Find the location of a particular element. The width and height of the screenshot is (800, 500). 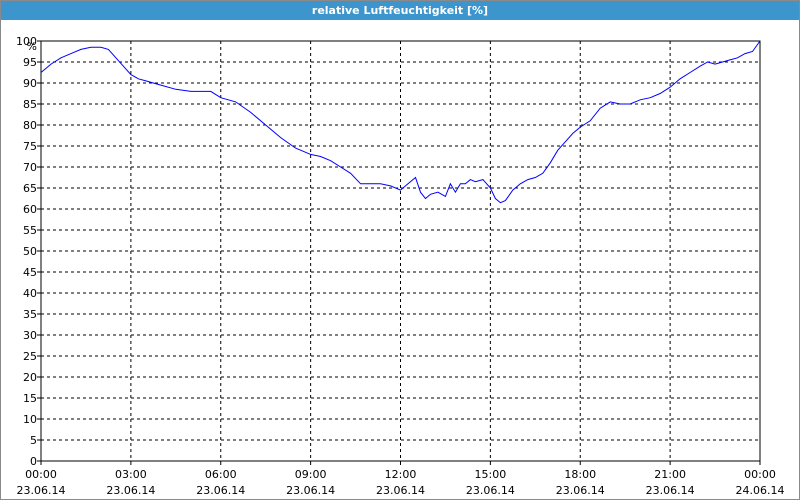

x-tick-time-label: 03:00 is located at coordinates (131, 474).